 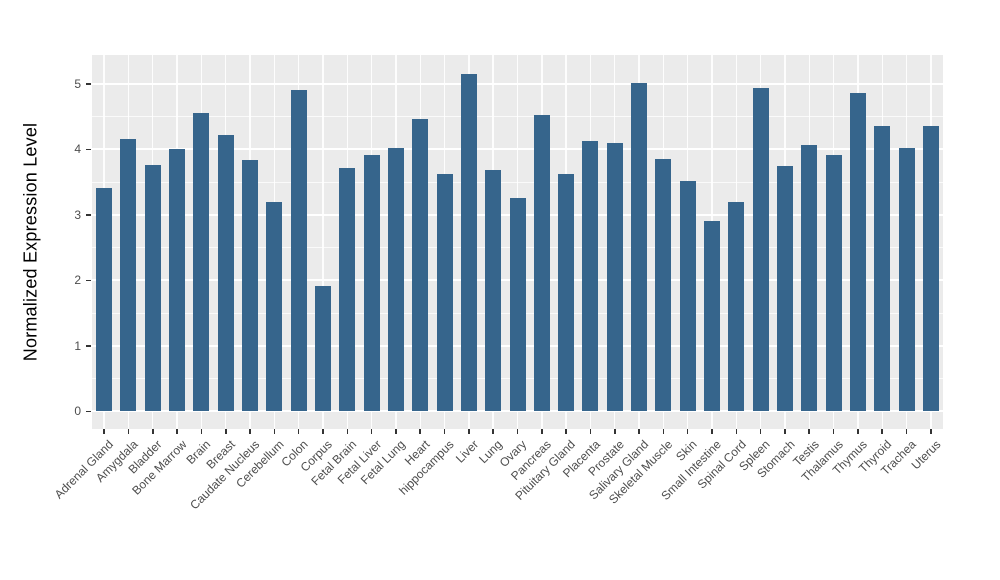 What do you see at coordinates (566, 293) in the screenshot?
I see `bar-pituitary-gland` at bounding box center [566, 293].